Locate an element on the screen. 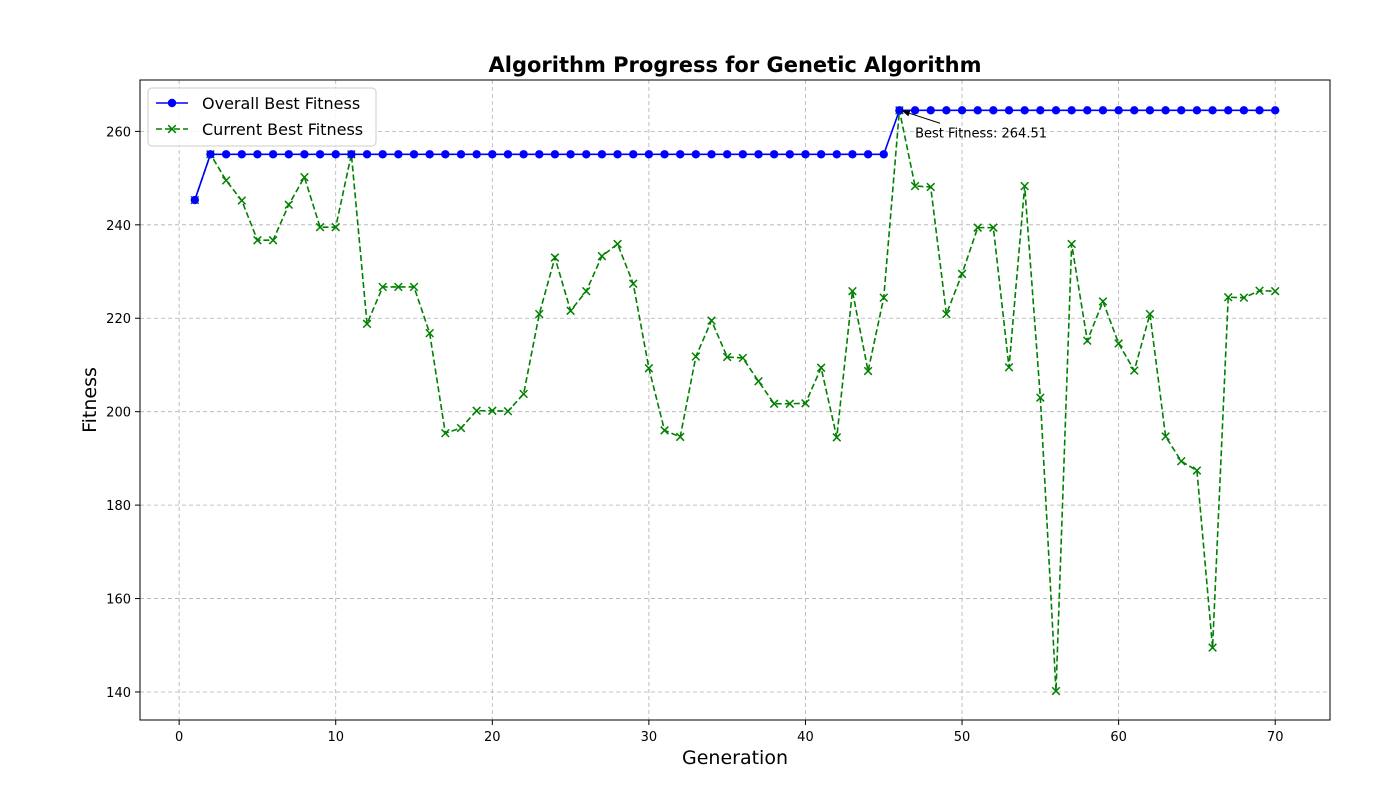  y-tick-label: 180 is located at coordinates (118, 506).